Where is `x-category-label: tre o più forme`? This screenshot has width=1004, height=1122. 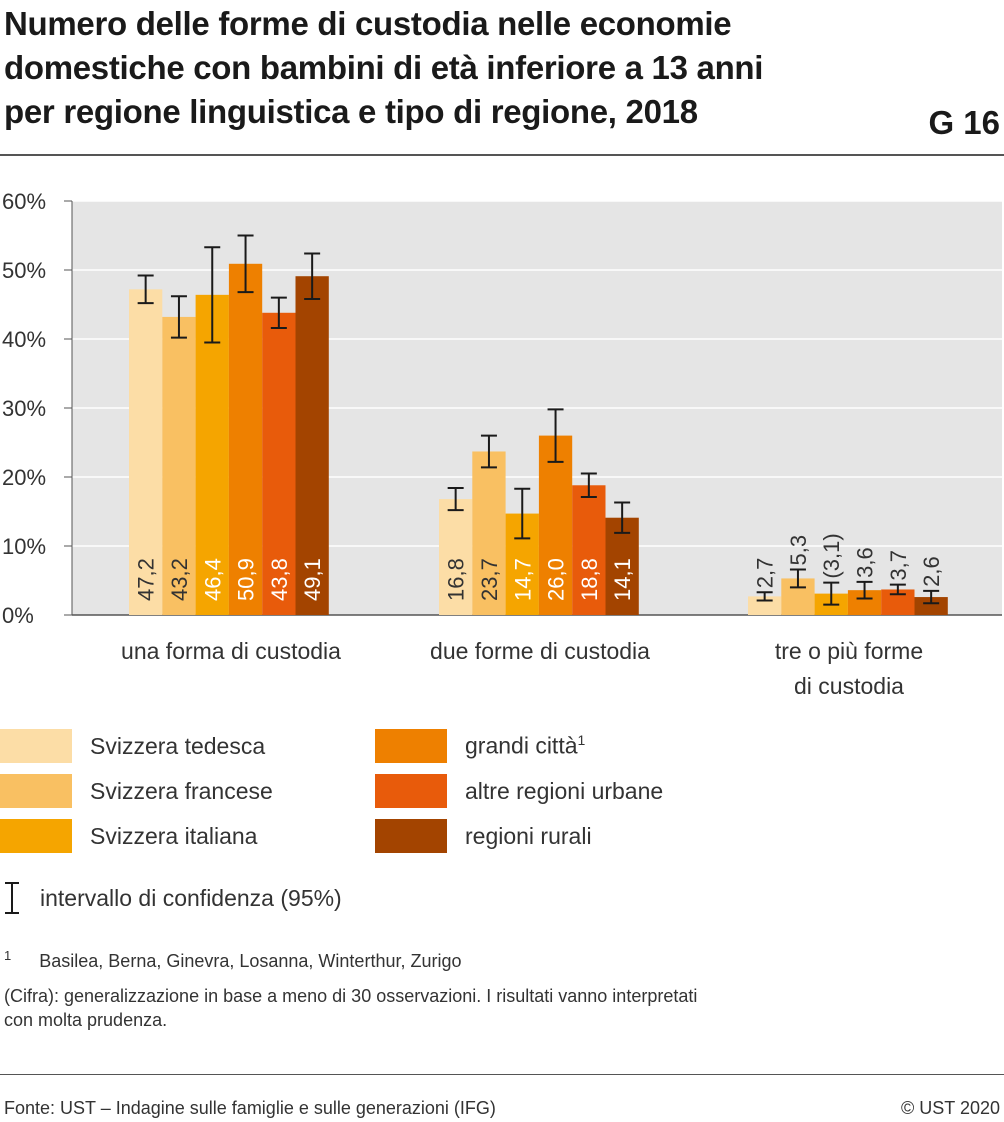 x-category-label: tre o più forme is located at coordinates (849, 651).